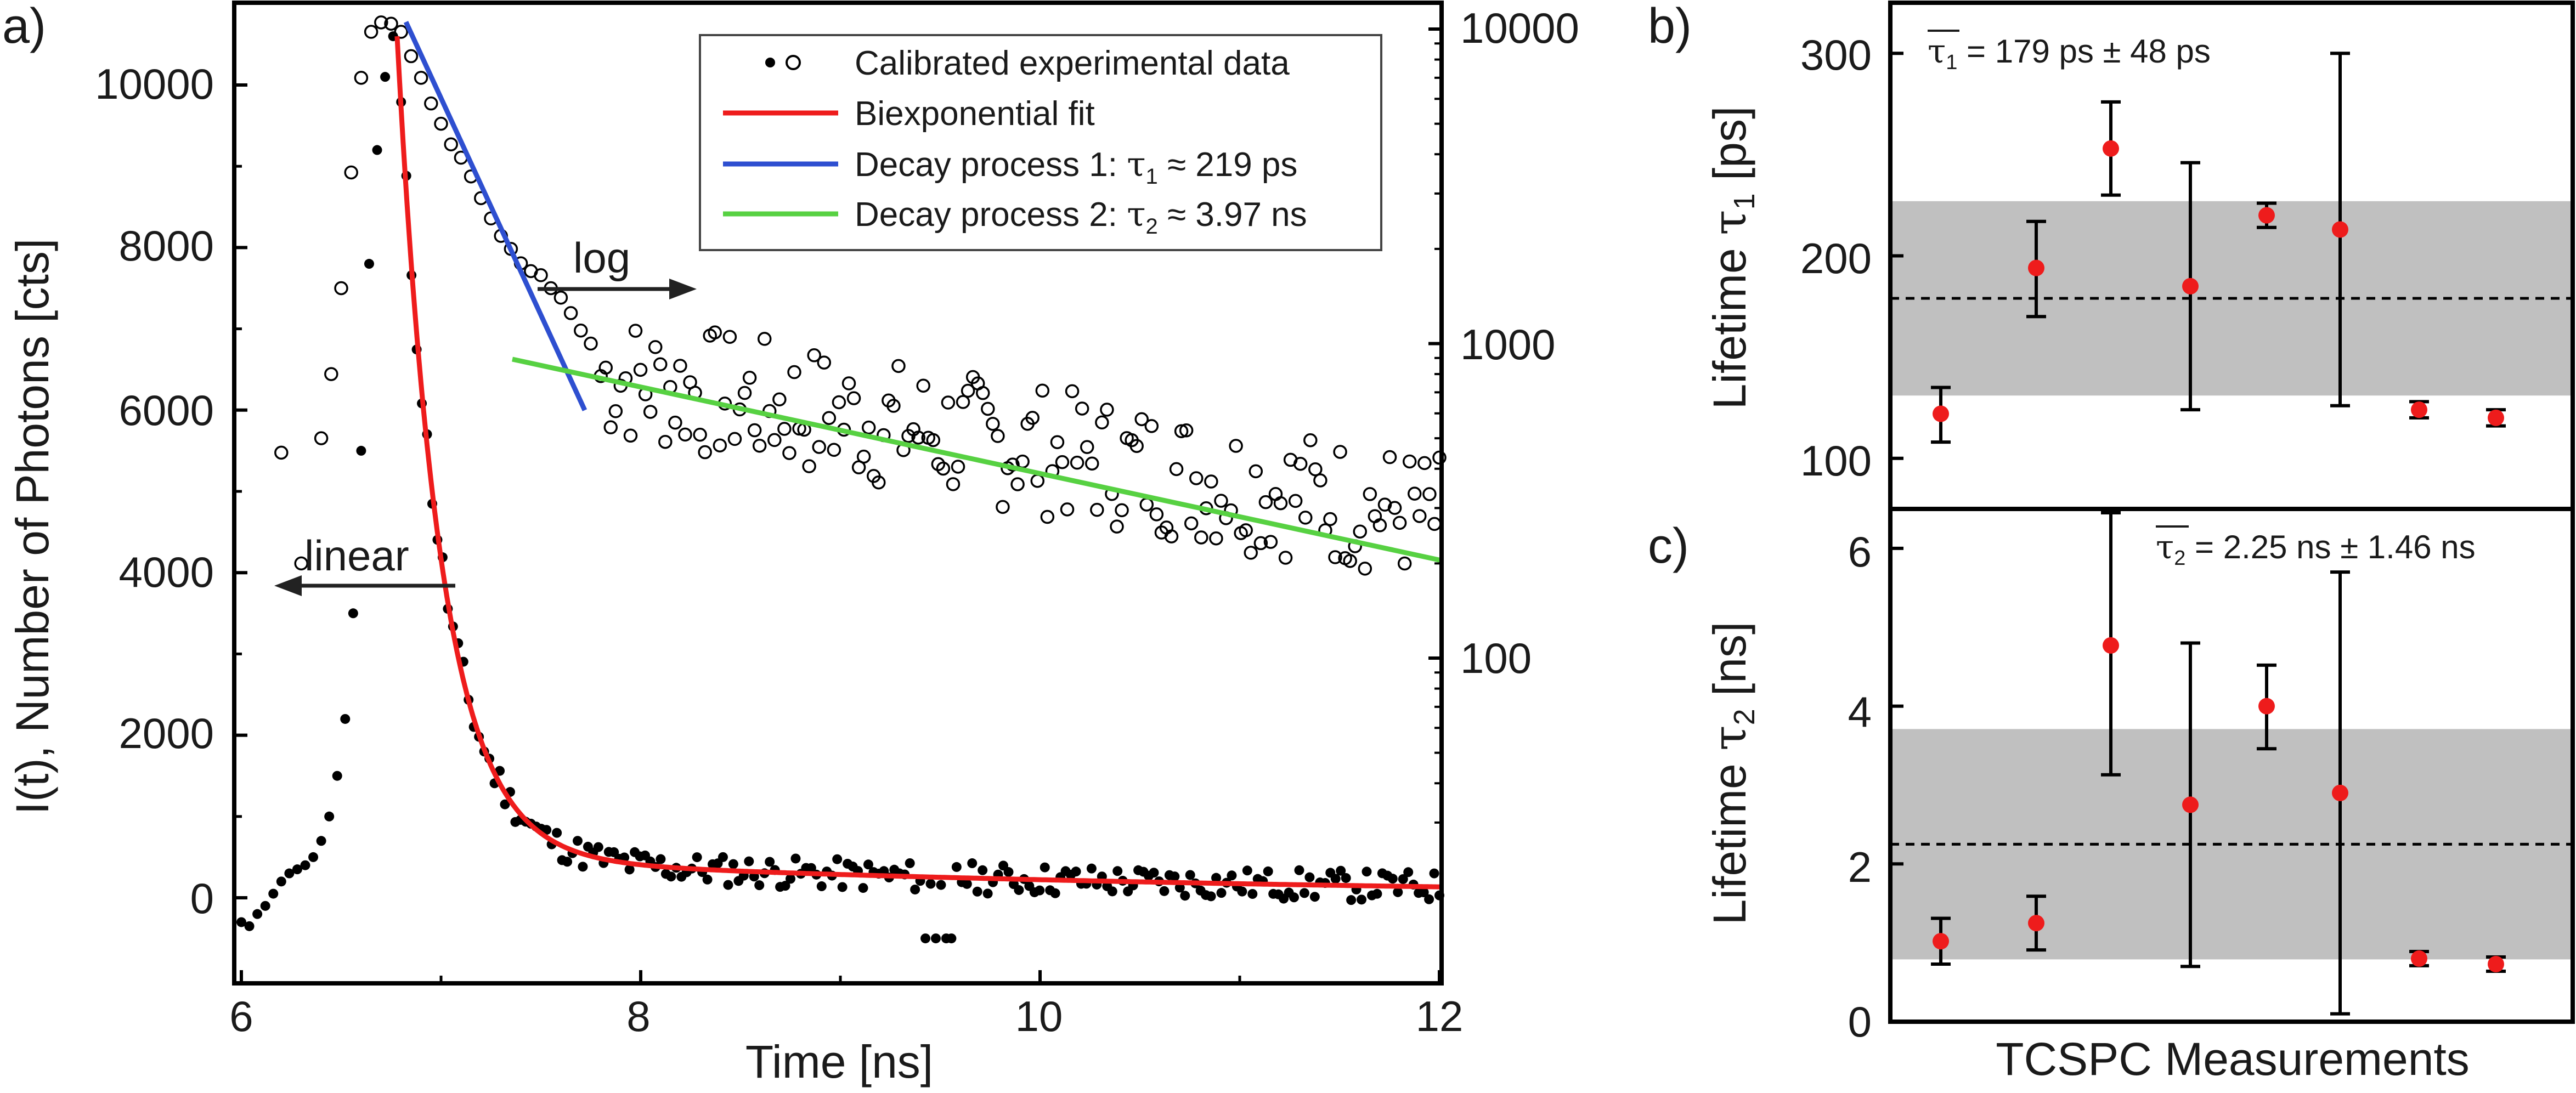 This screenshot has height=1093, width=2576. I want to click on x-tick-label: 12, so click(1440, 1016).